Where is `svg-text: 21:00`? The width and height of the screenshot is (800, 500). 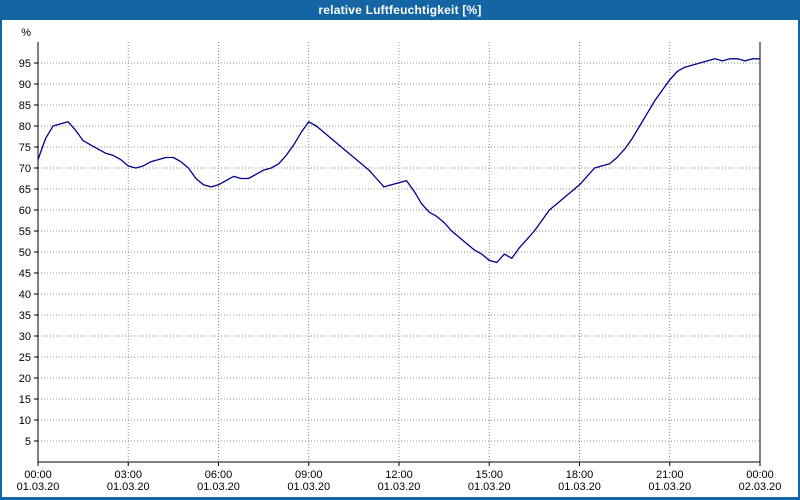 svg-text: 21:00 is located at coordinates (670, 475).